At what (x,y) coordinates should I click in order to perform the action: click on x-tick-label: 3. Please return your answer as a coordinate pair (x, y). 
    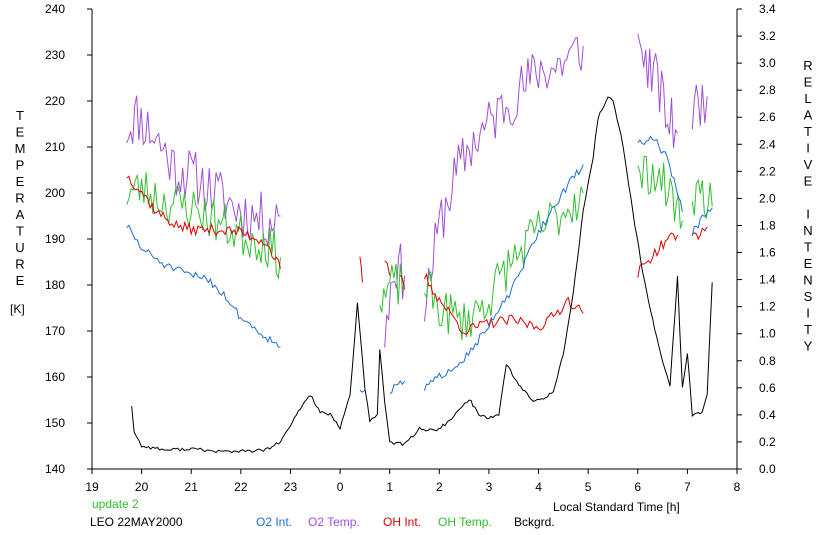
    Looking at the image, I should click on (489, 487).